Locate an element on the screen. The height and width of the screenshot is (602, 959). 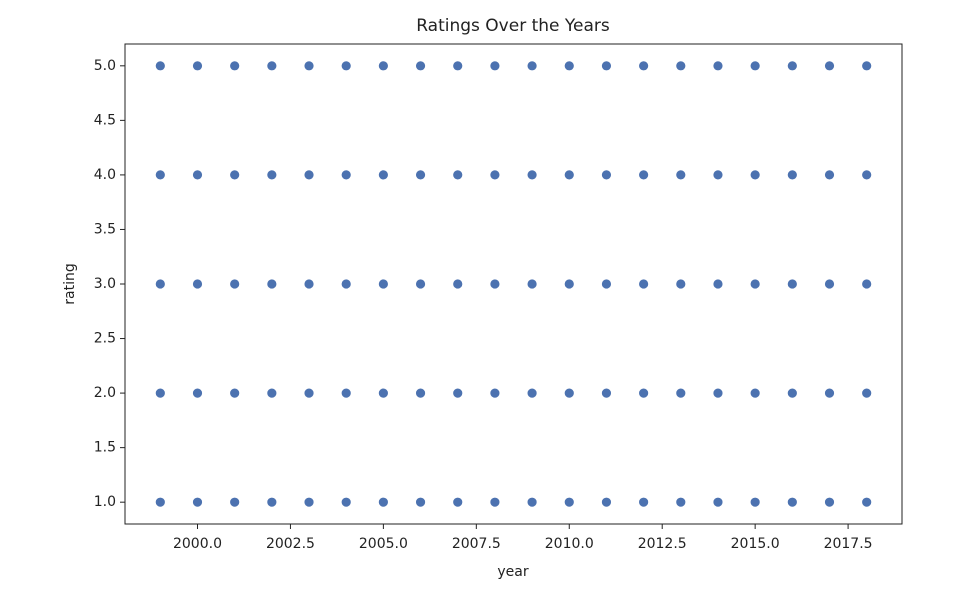
y-tick-label: 2.5 is located at coordinates (105, 339).